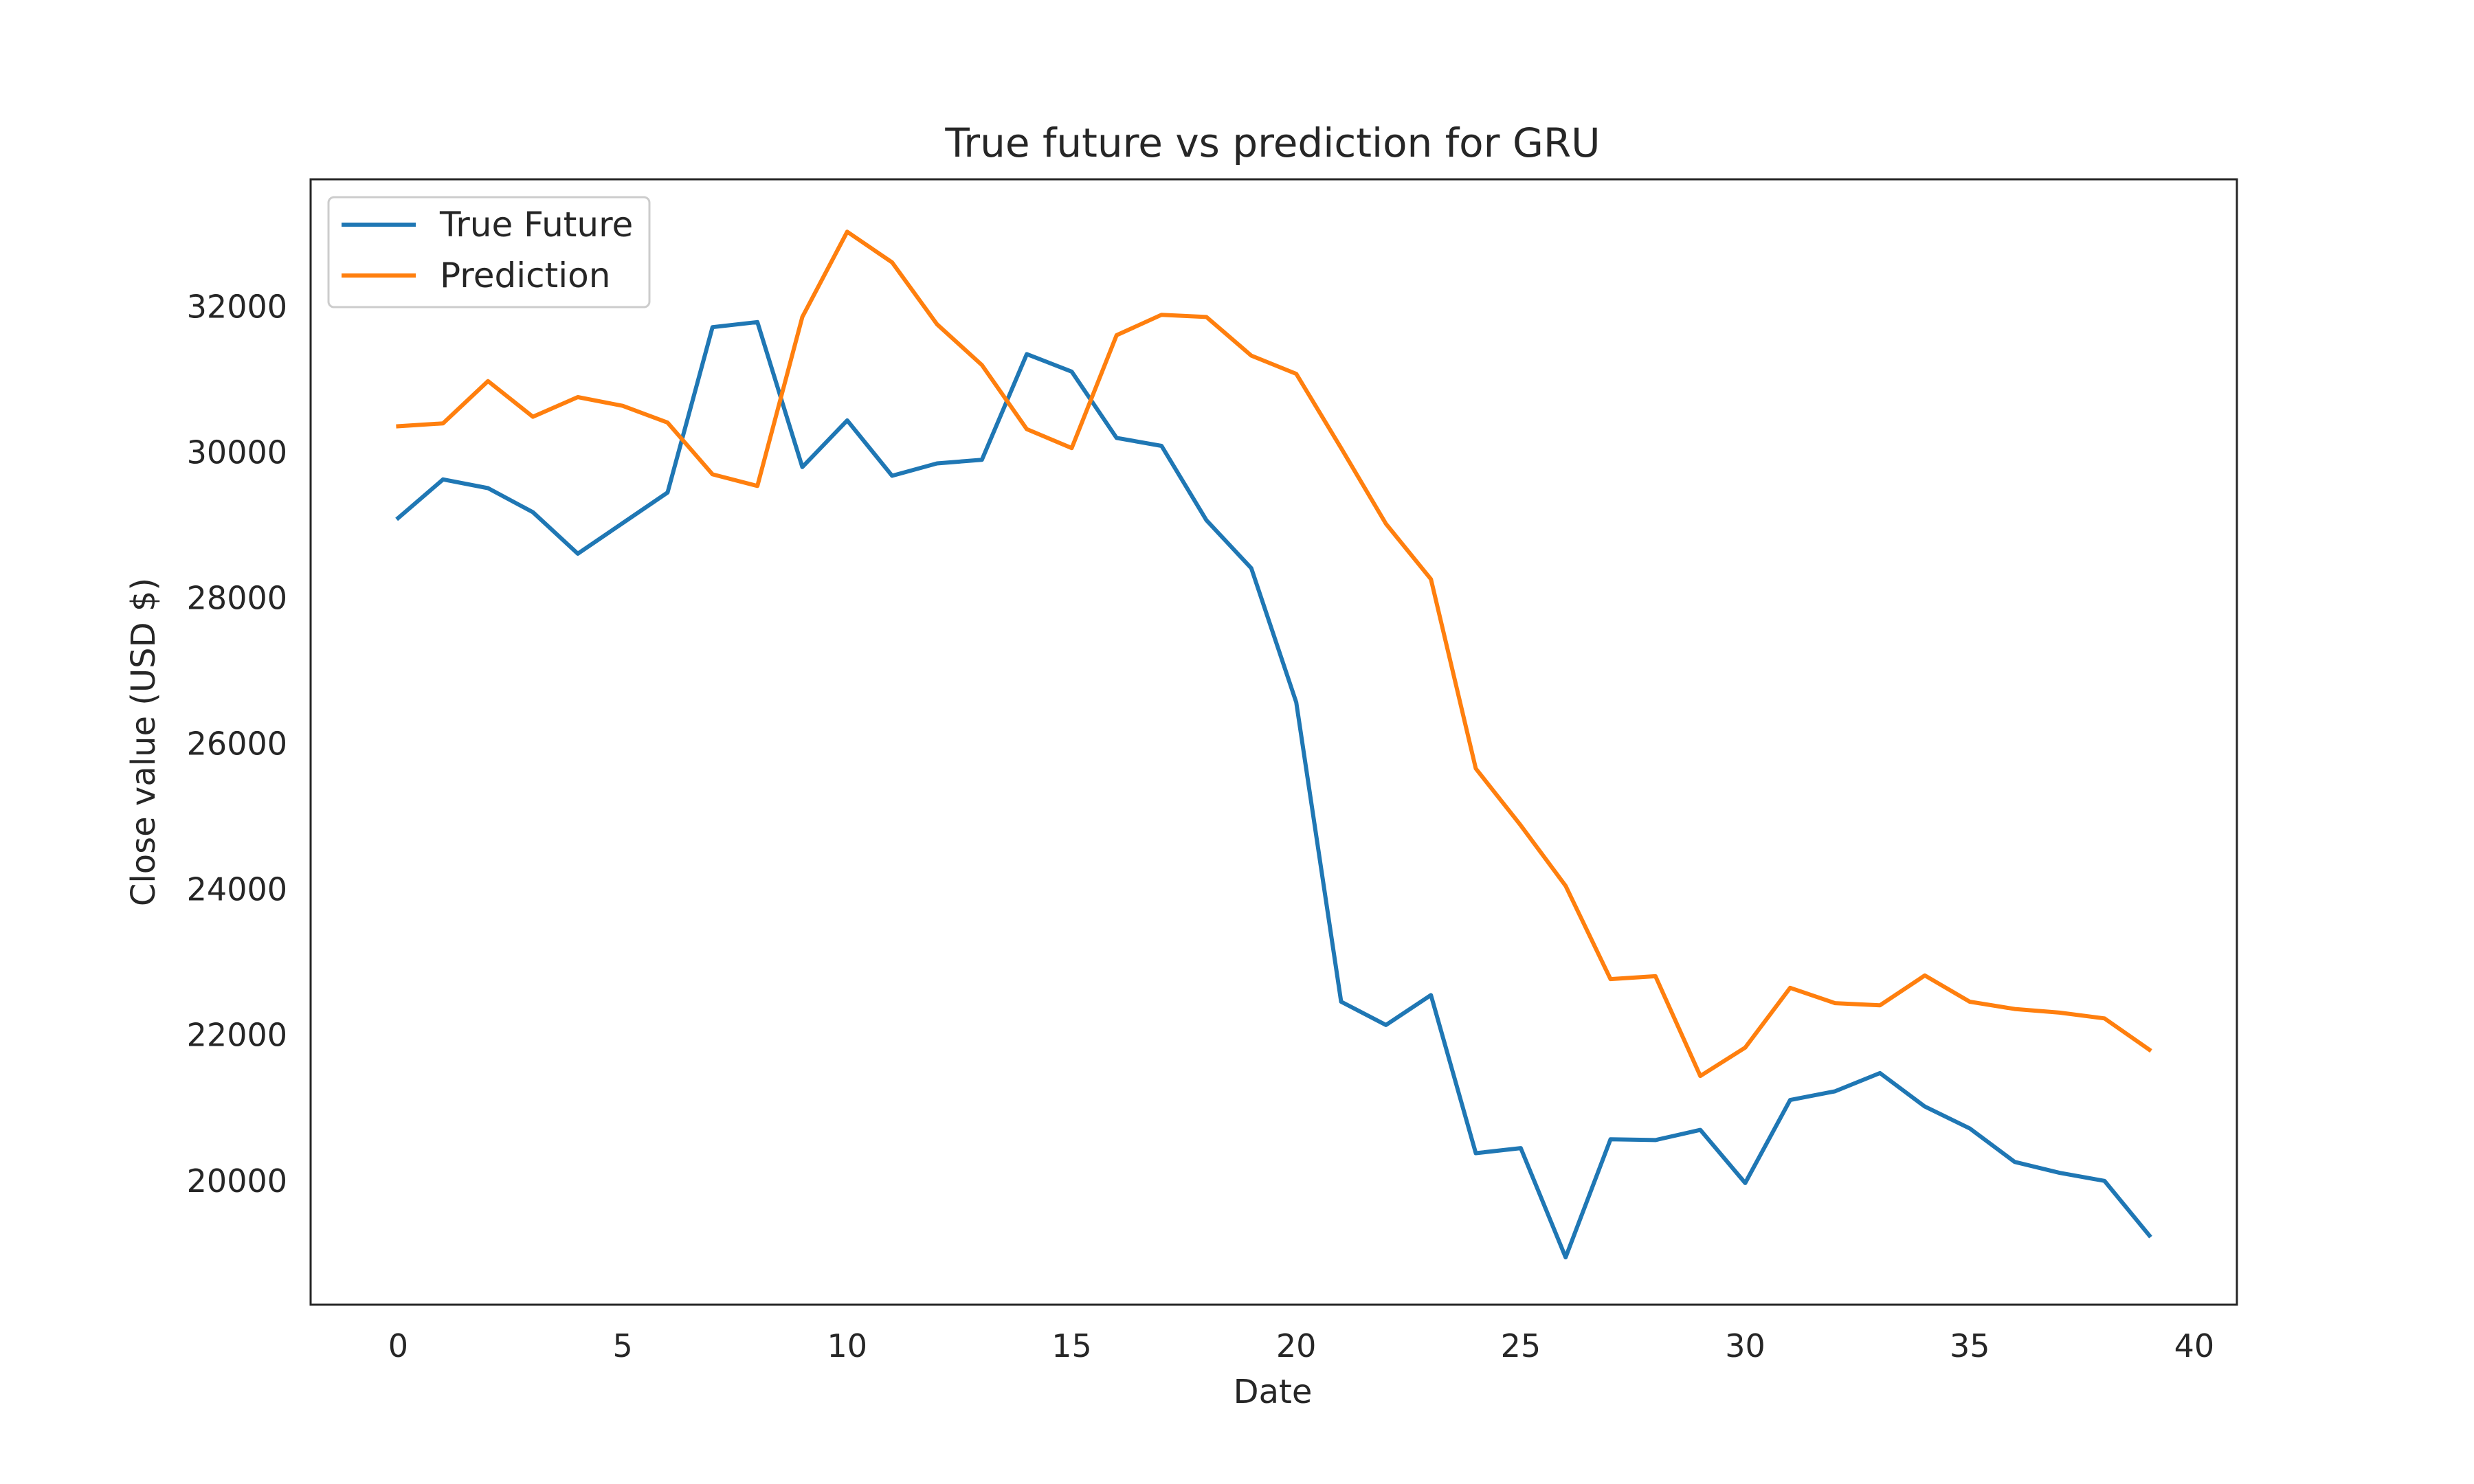 The width and height of the screenshot is (2474, 1484). I want to click on y-tick-label: 28000, so click(237, 598).